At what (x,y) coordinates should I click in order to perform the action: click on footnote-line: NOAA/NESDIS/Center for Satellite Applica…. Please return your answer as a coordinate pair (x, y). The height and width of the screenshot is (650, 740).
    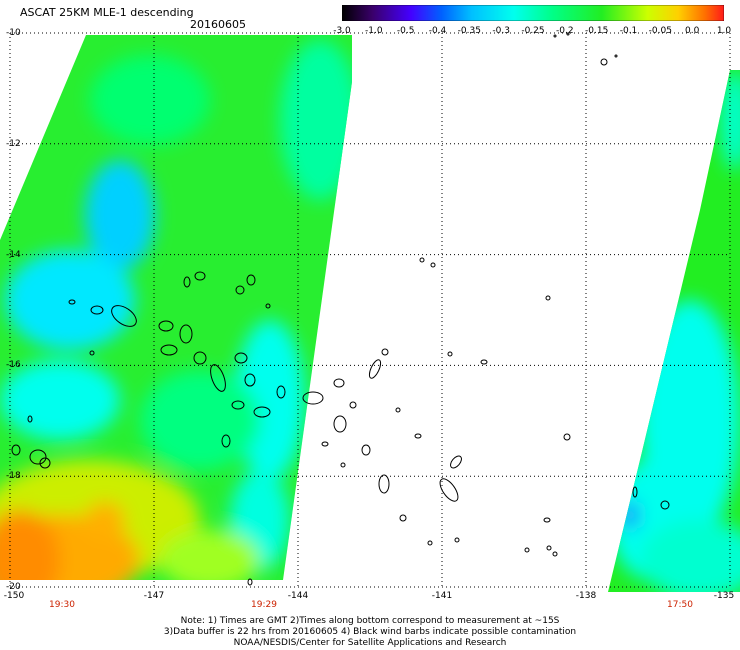
    Looking at the image, I should click on (370, 643).